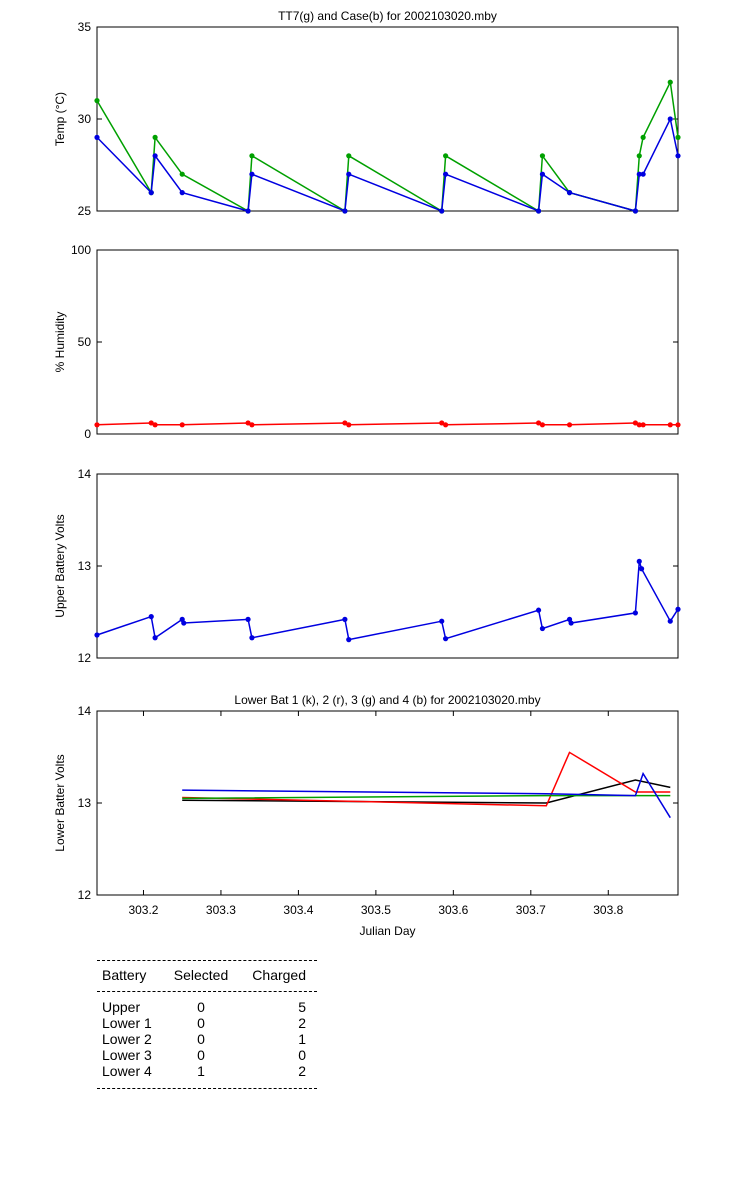 This screenshot has width=750, height=1200. I want to click on y-tick-label: 30, so click(85, 119).